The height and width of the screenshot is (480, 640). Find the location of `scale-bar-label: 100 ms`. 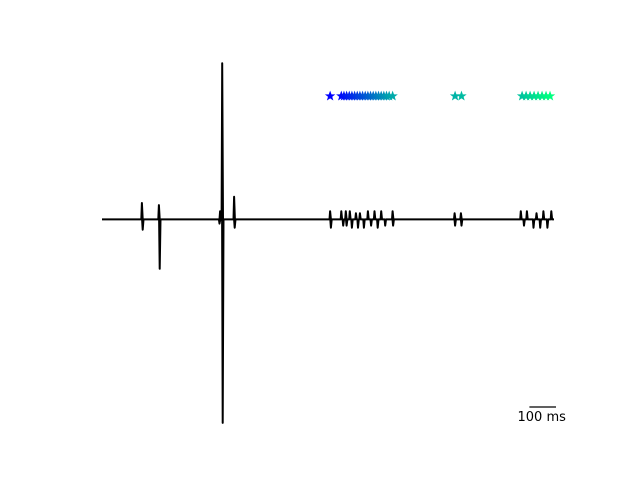

scale-bar-label: 100 ms is located at coordinates (542, 417).